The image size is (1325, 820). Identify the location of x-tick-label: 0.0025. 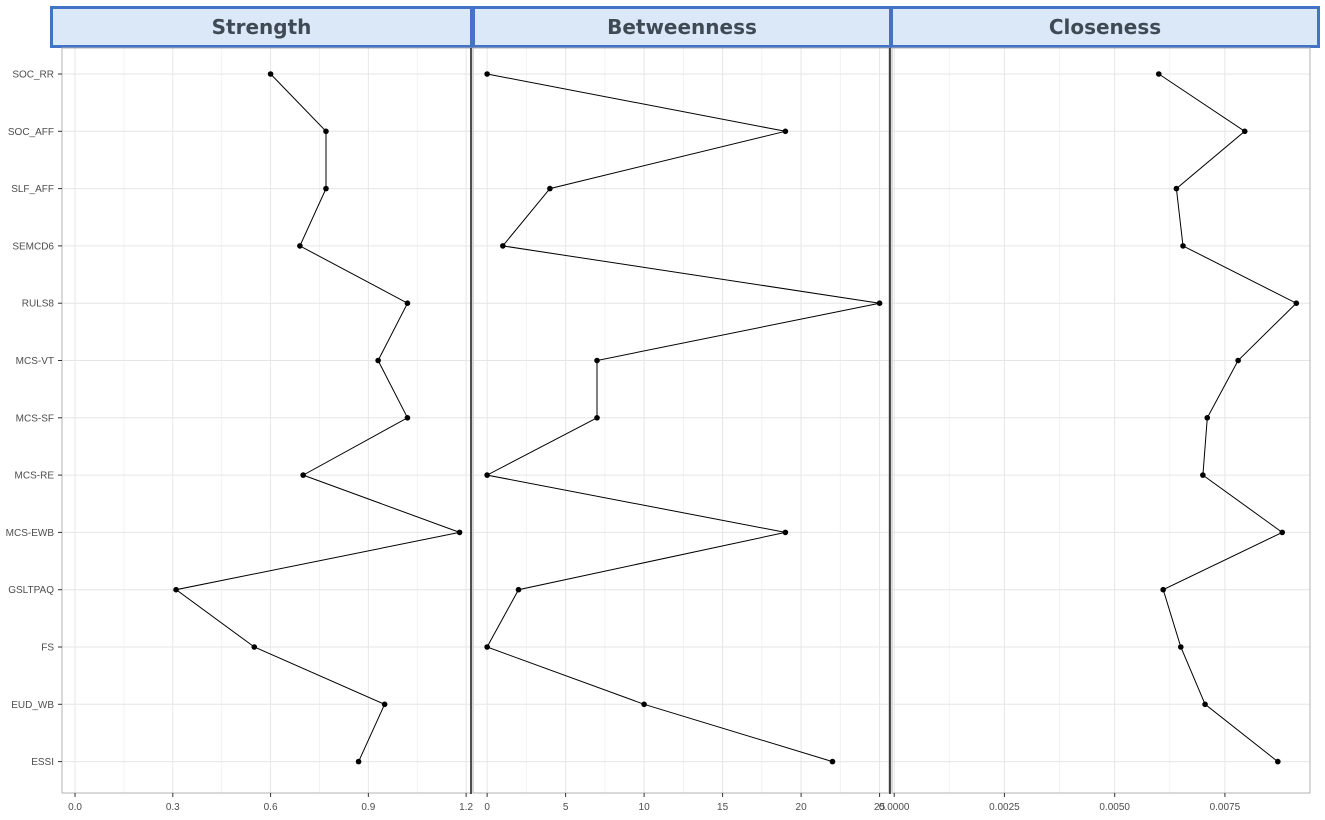
(1004, 807).